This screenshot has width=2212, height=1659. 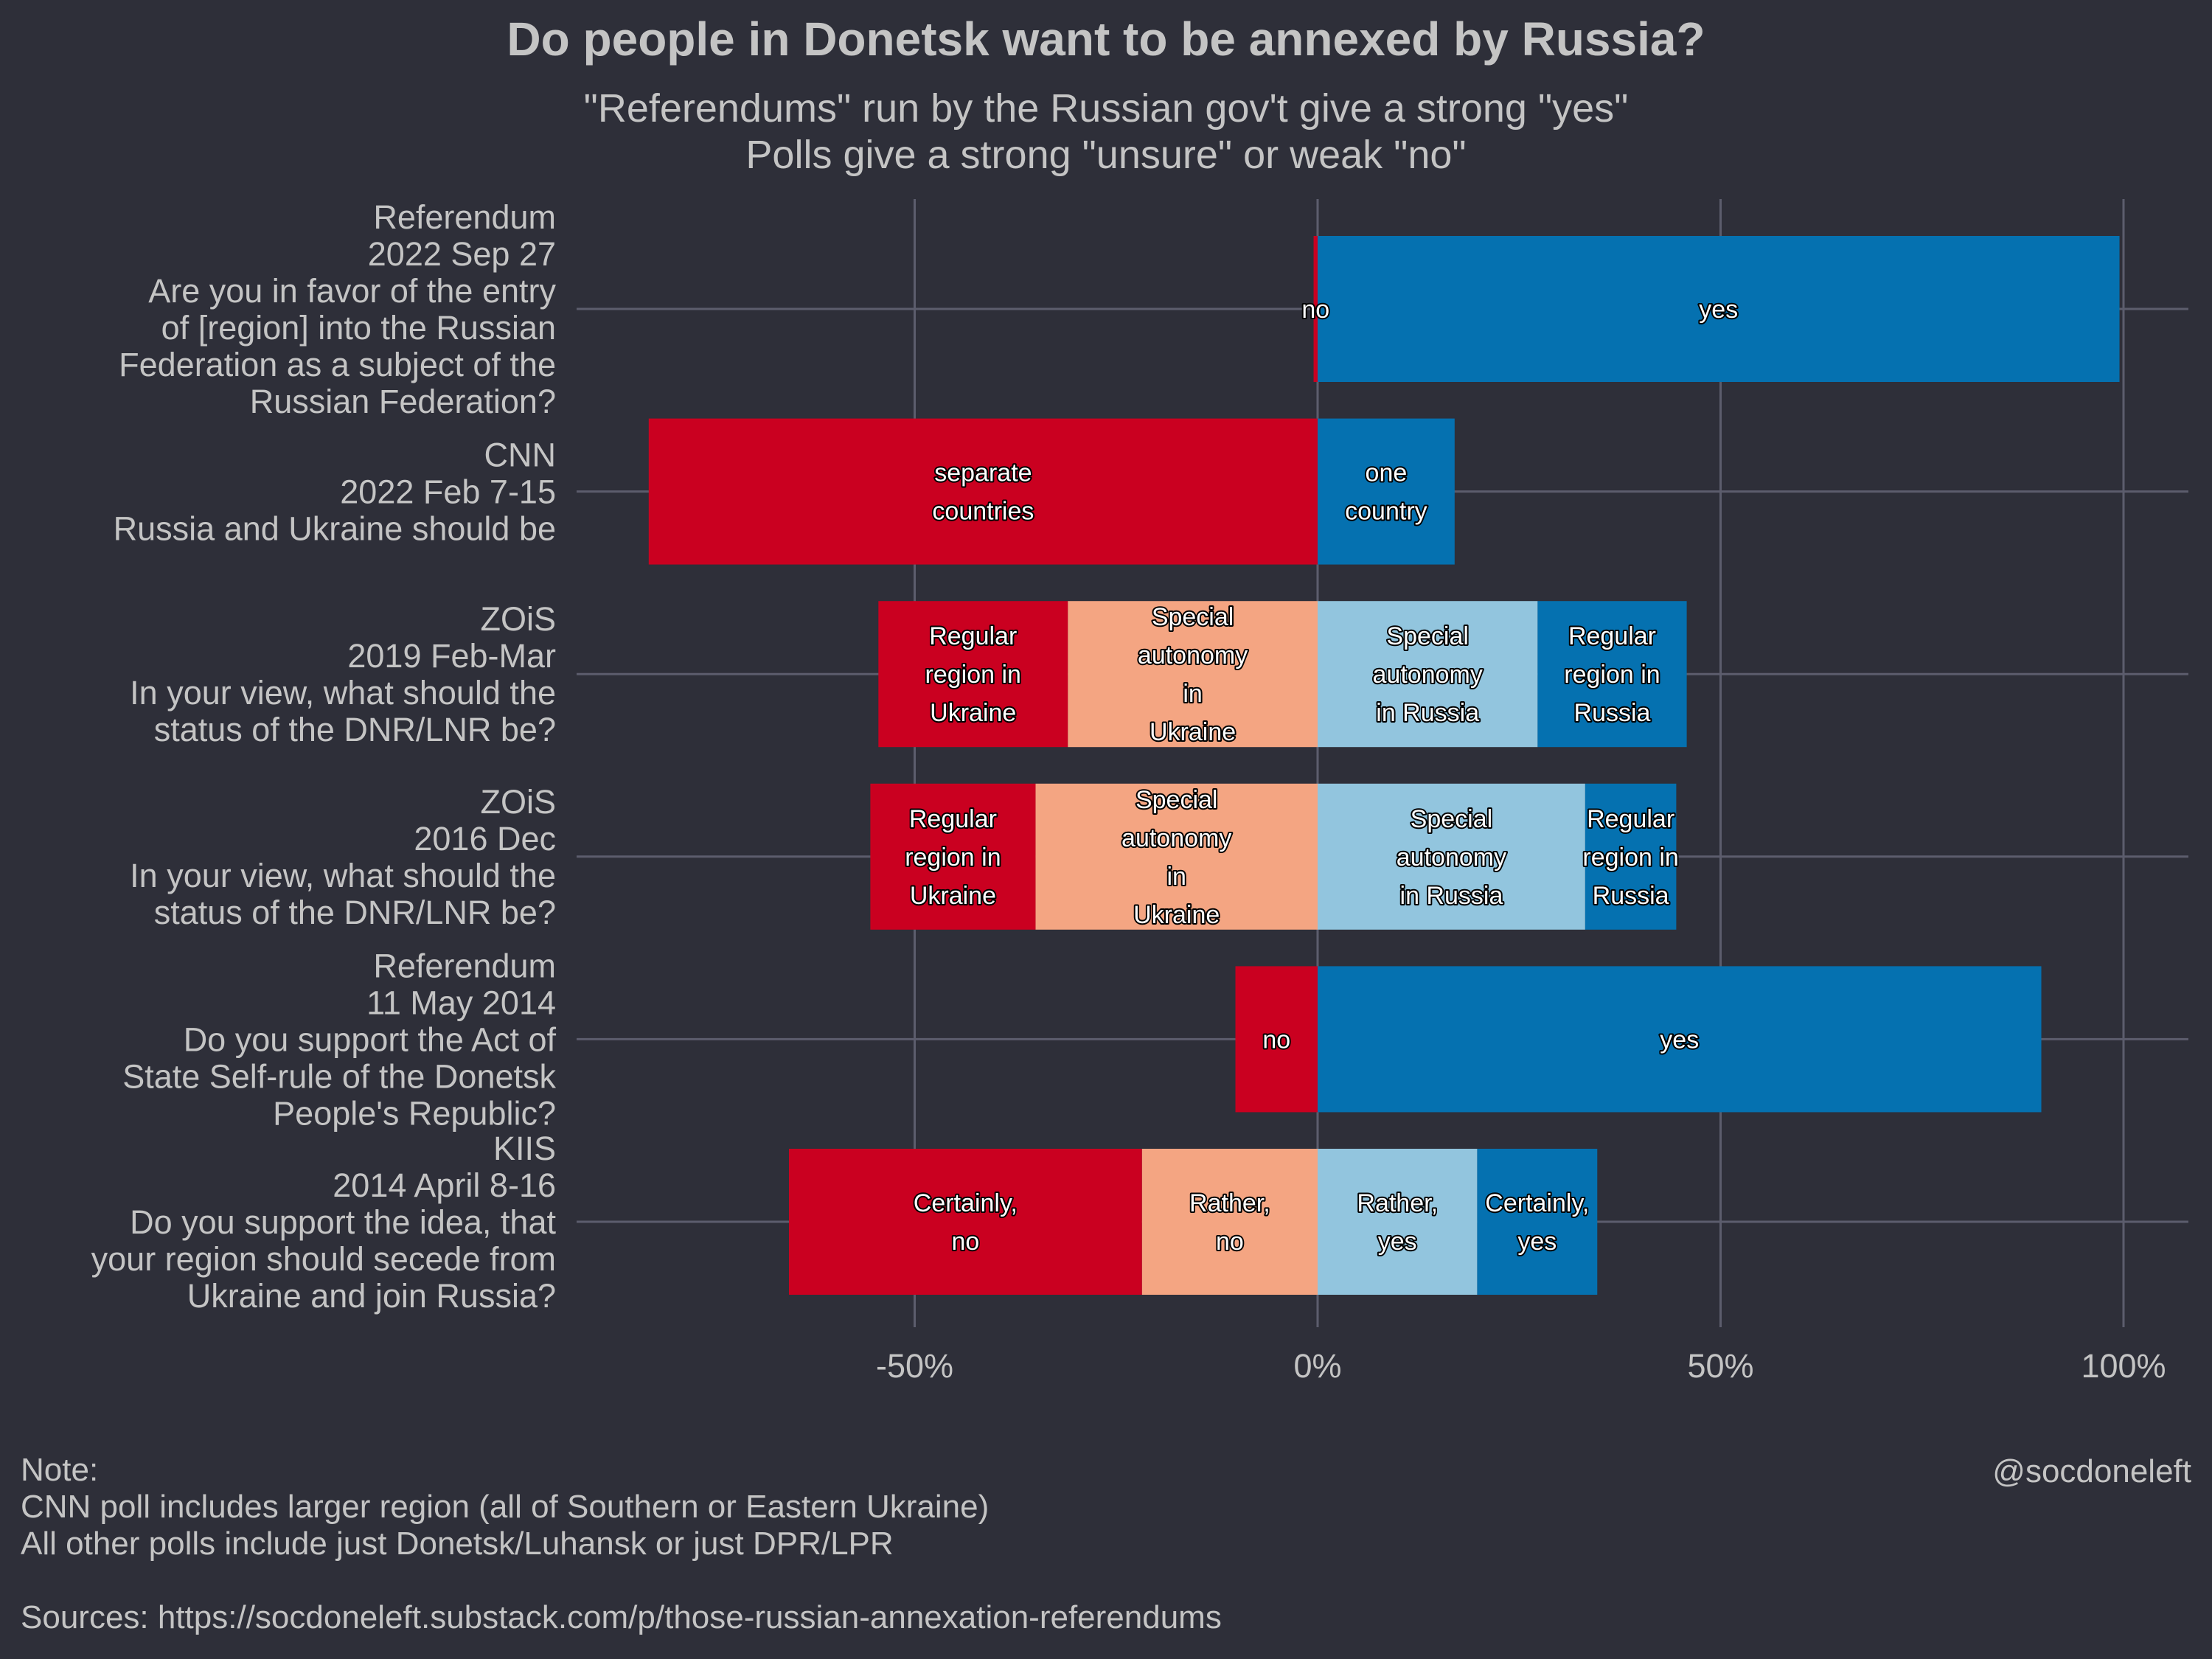 I want to click on segment-label: Rather, yes, so click(x=1397, y=1222).